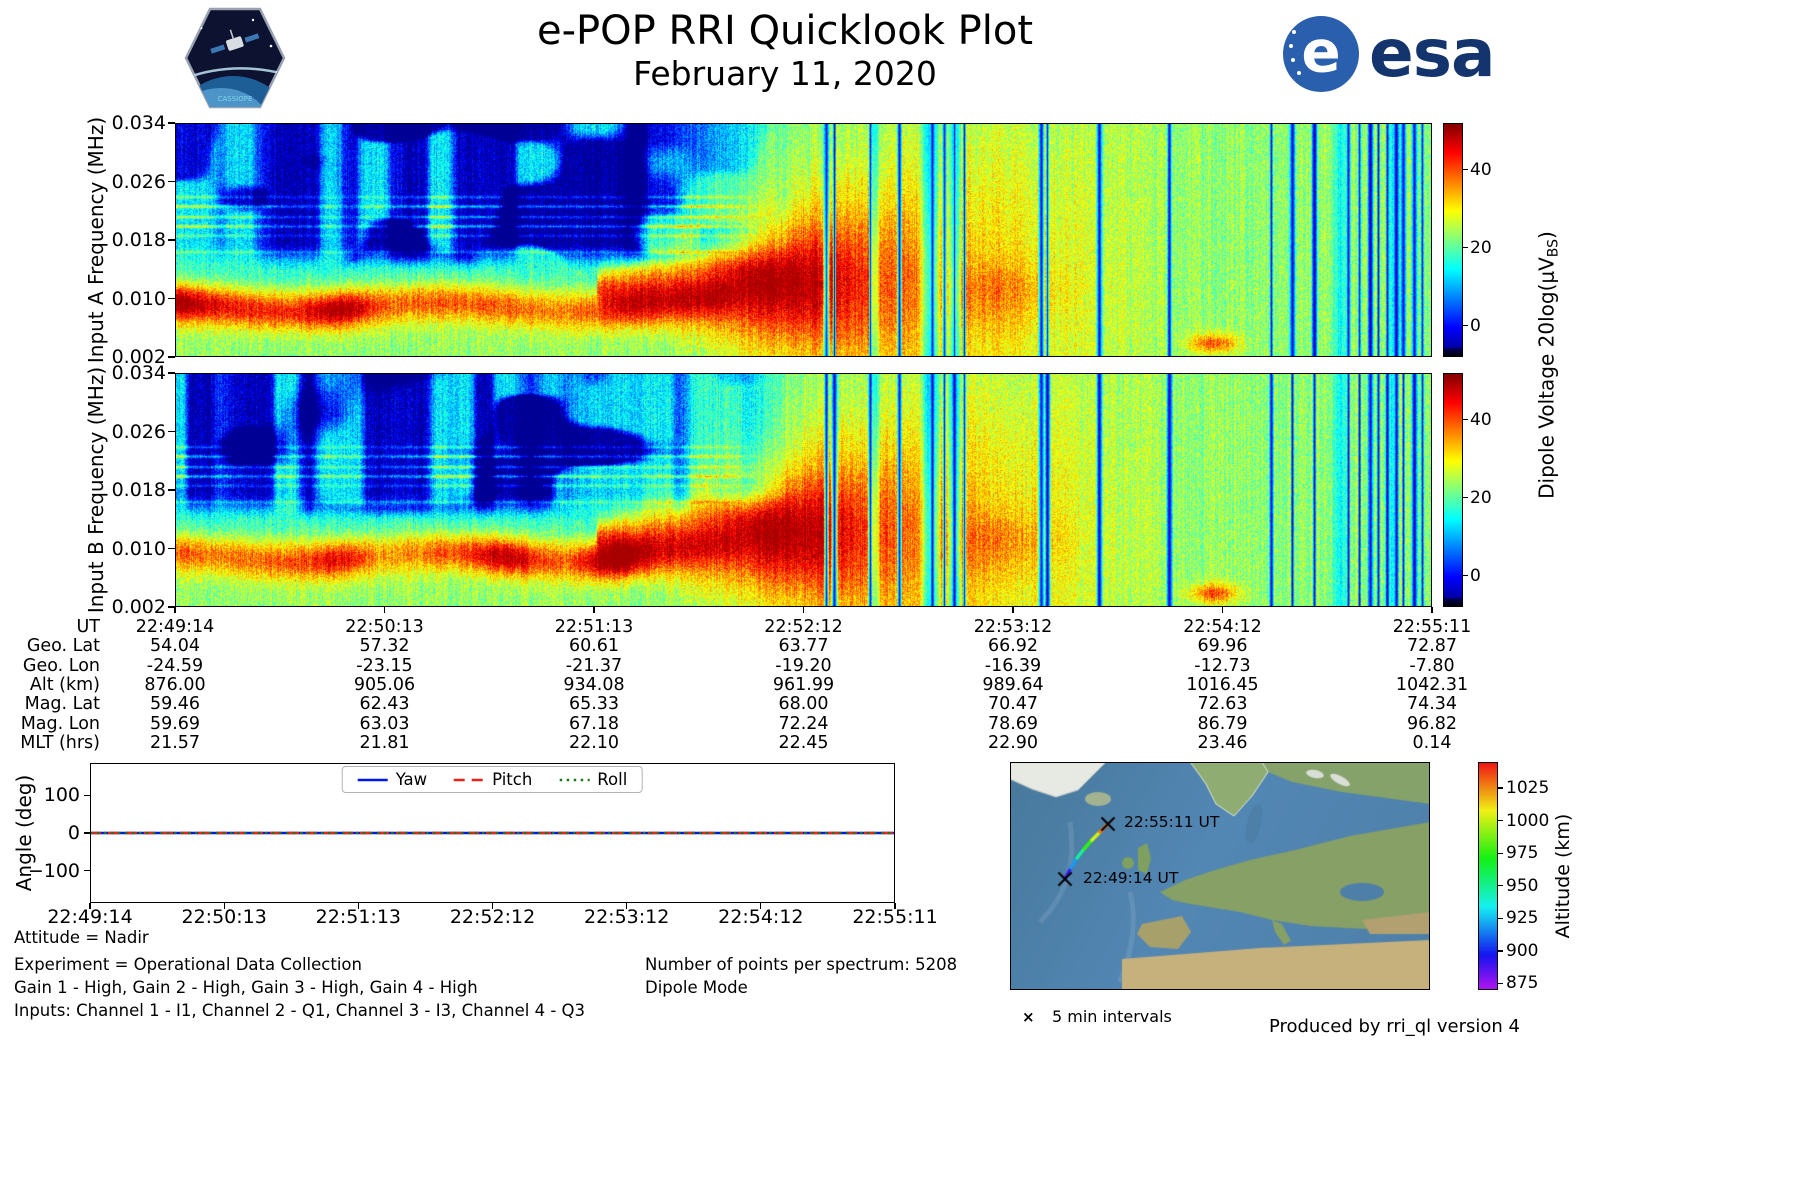 This screenshot has height=1200, width=1800. Describe the element at coordinates (1481, 169) in the screenshot. I see `colorbar-tick-label: 40` at that location.